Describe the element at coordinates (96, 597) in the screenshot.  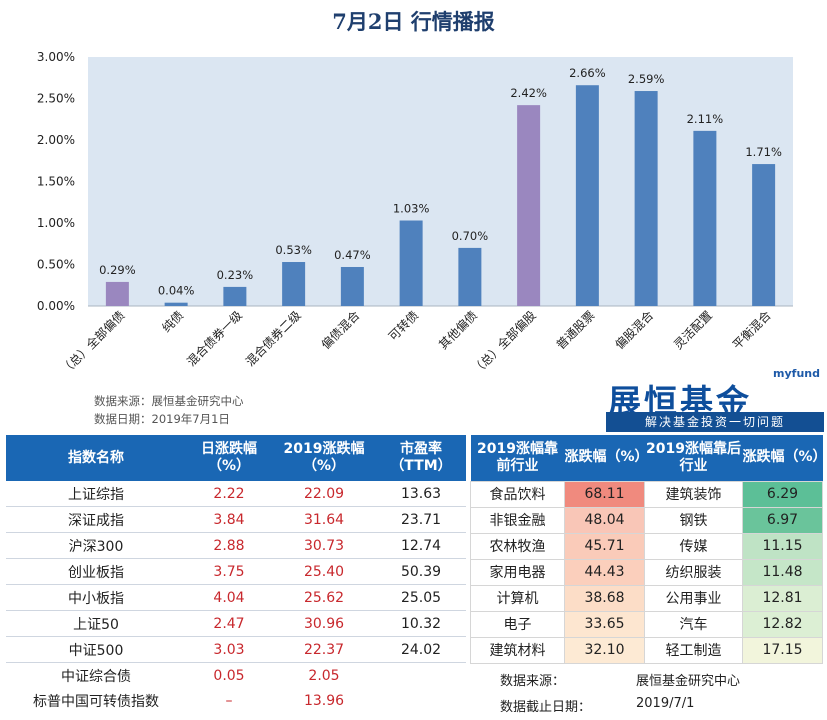
I see `index-name-cell: 中小板指` at that location.